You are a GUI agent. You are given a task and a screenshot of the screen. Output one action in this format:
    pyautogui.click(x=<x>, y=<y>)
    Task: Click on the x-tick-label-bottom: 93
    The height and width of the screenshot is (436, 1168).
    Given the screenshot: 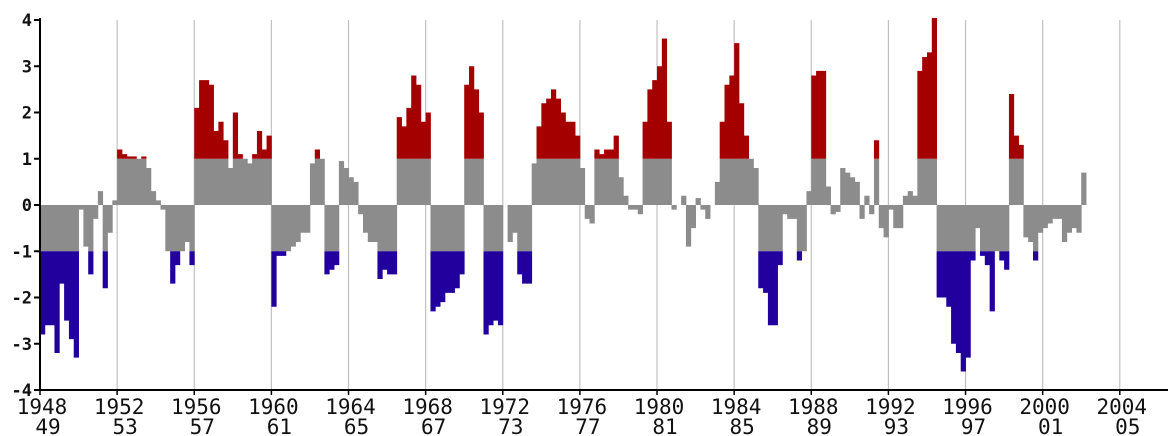 What is the action you would take?
    pyautogui.click(x=896, y=425)
    